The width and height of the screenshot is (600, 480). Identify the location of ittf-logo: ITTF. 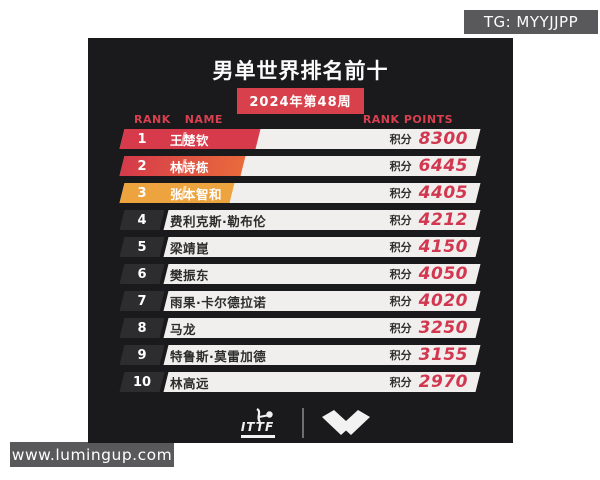
(258, 423).